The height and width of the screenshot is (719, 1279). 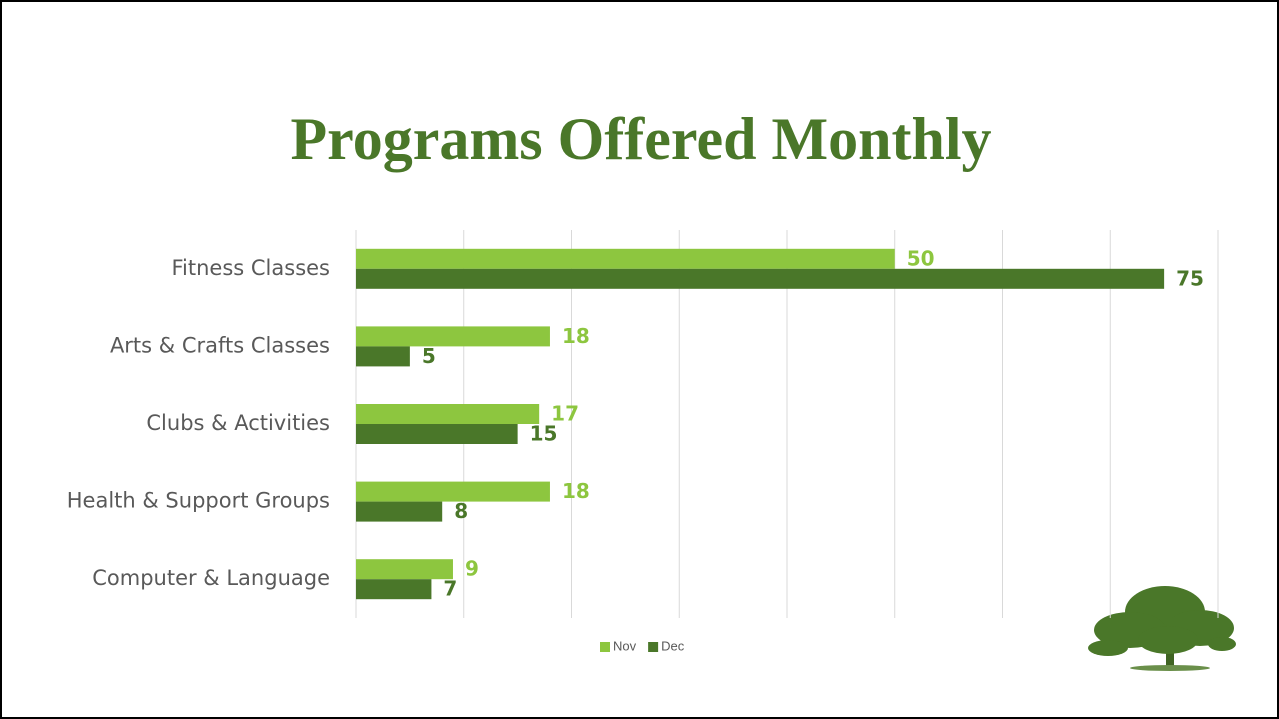 I want to click on y-tick-label: Health & Support Groups, so click(x=198, y=501).